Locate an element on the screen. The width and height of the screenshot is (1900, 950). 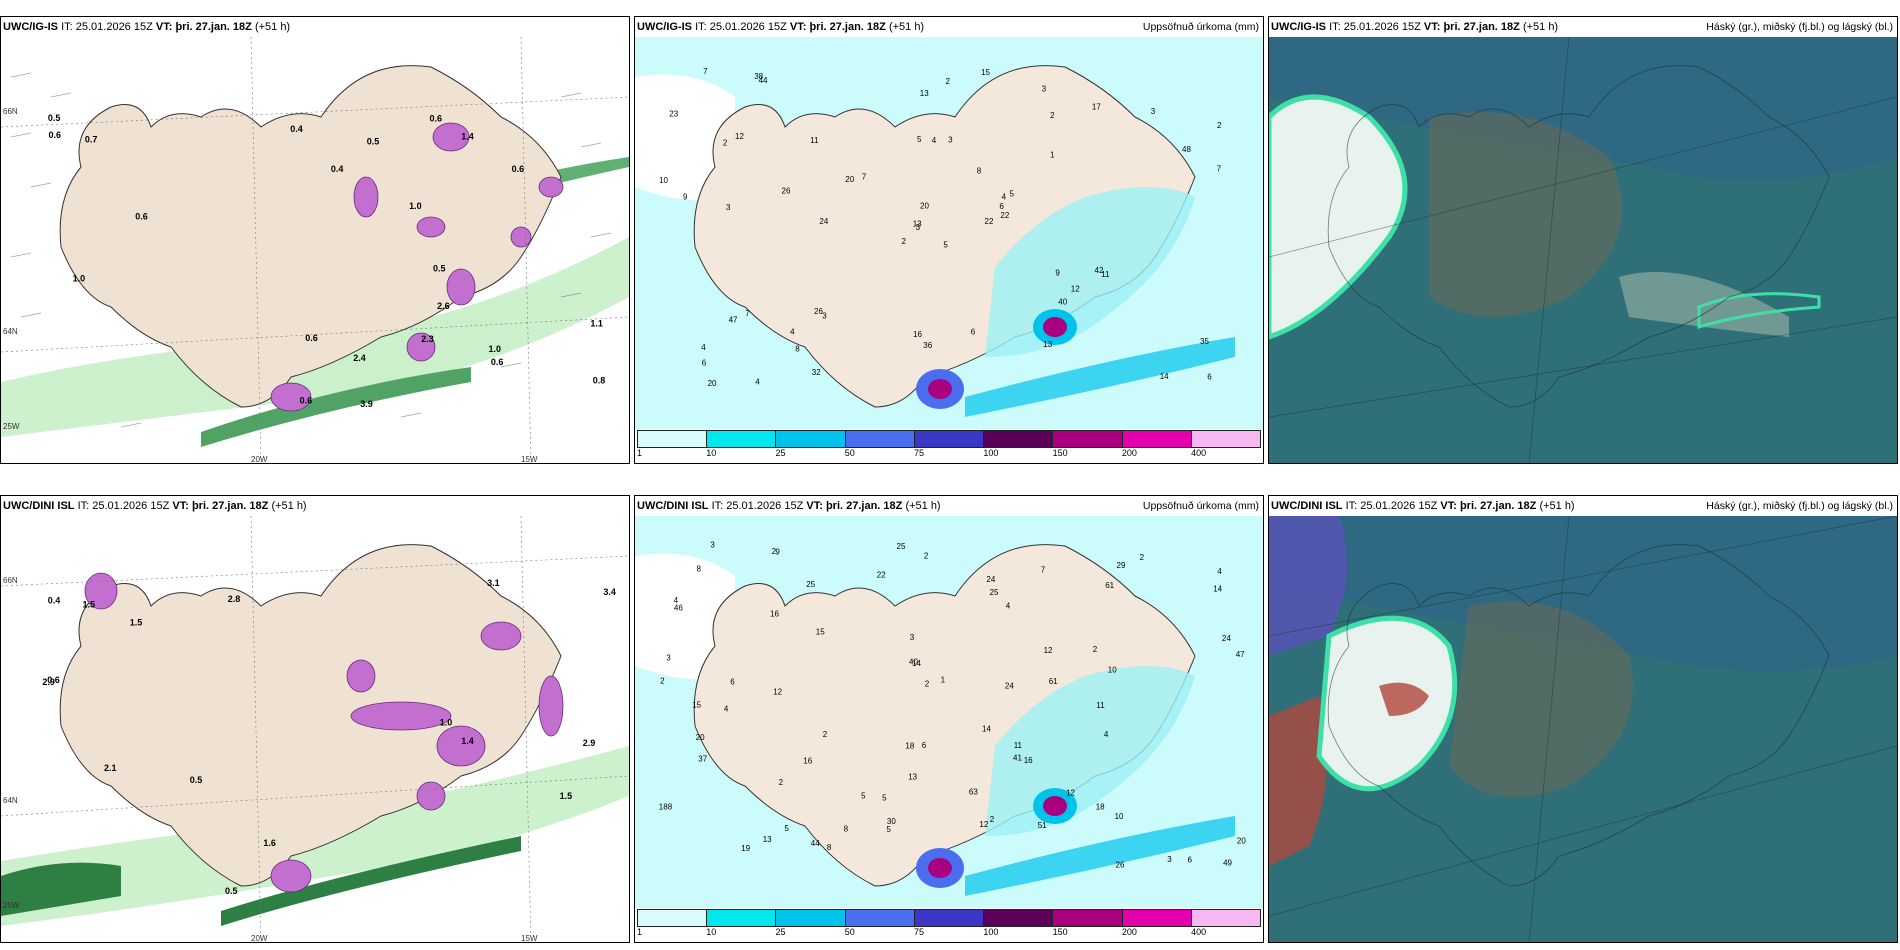
precip-value: 1.1 is located at coordinates (596, 324).